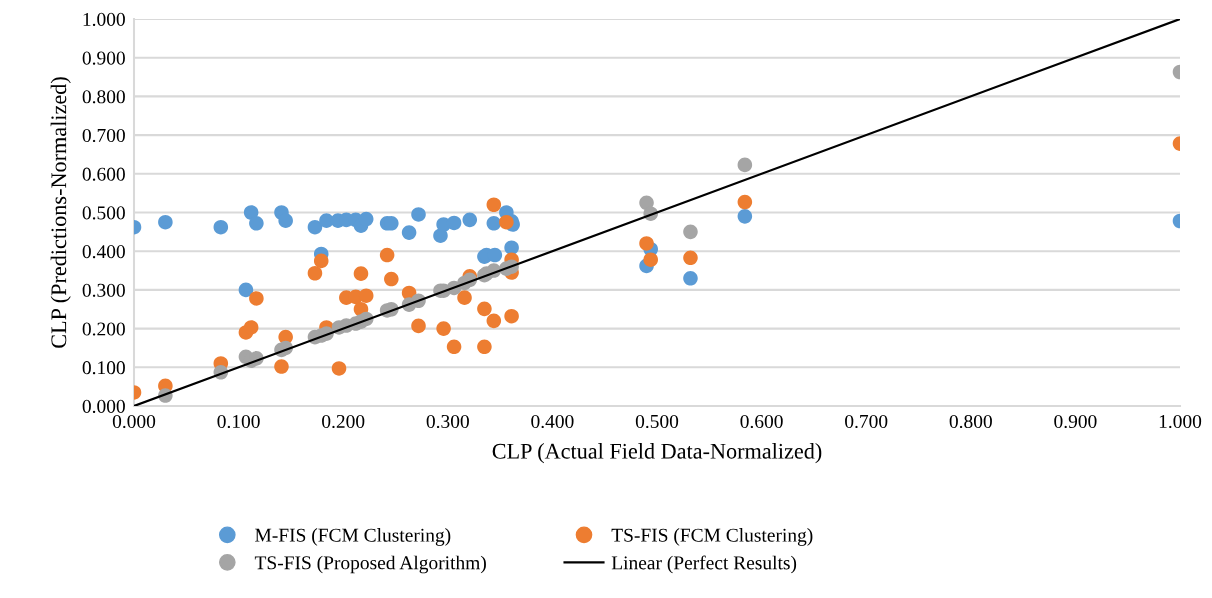 This screenshot has width=1212, height=598. Describe the element at coordinates (103, 290) in the screenshot. I see `y-tick-label: 0.300` at that location.